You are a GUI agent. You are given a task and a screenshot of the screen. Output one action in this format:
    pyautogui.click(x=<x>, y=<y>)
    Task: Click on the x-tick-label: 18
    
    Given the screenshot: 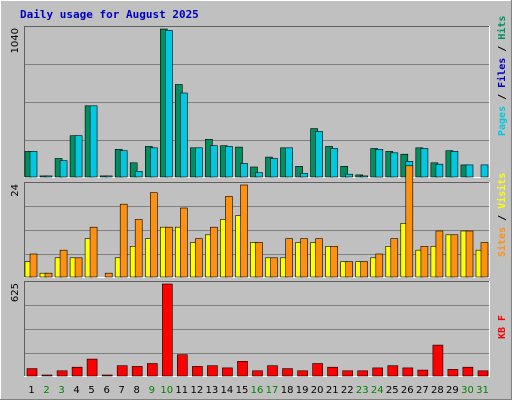 What is the action you would take?
    pyautogui.click(x=287, y=390)
    